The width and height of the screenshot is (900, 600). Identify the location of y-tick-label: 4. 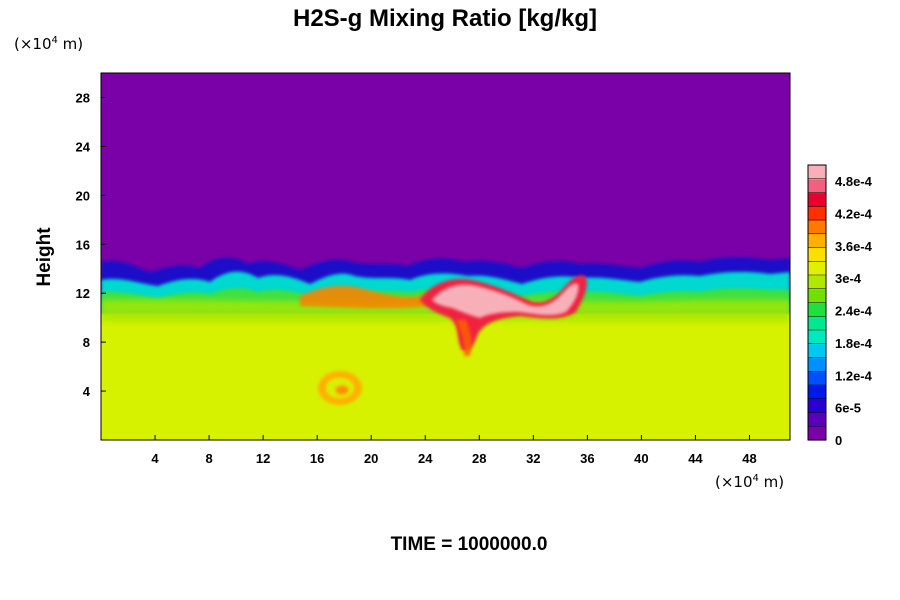
(87, 391).